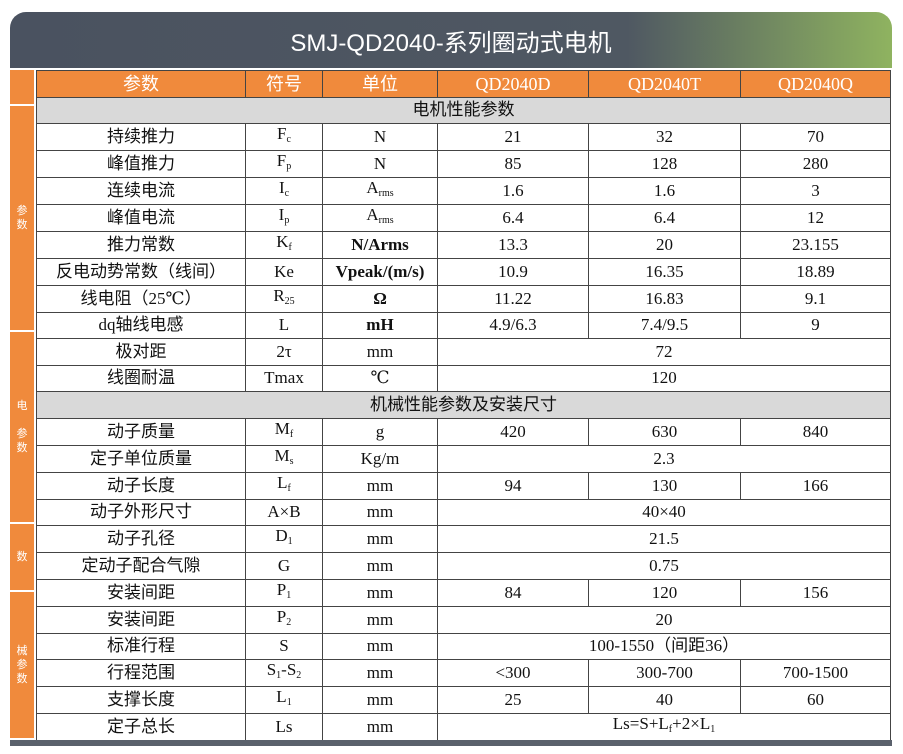  I want to click on param: 连续电流, so click(141, 191).